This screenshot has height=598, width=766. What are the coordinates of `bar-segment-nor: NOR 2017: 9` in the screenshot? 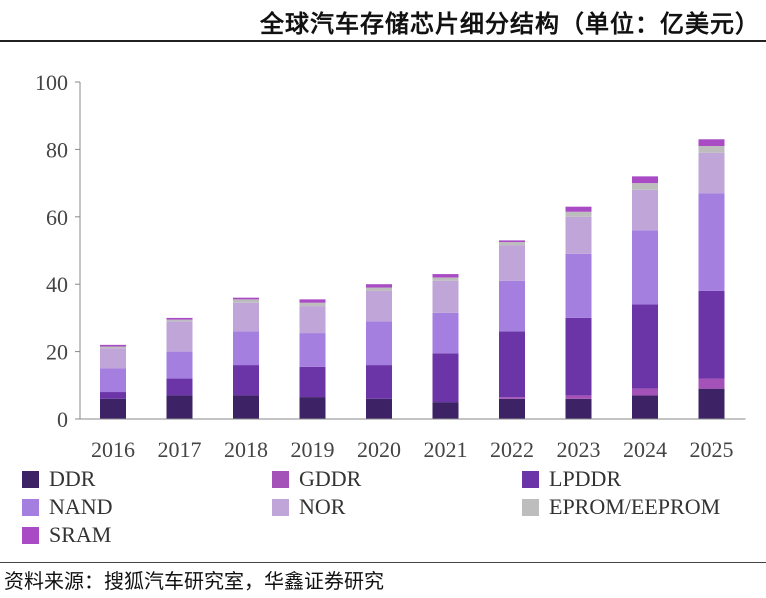 It's located at (179, 336).